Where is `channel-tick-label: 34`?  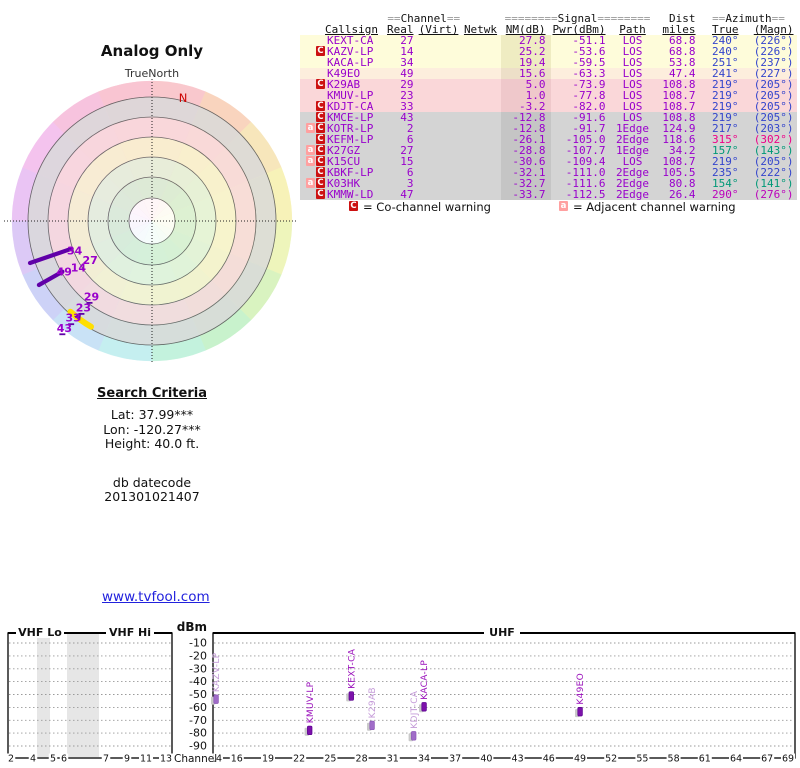
channel-tick-label: 34 is located at coordinates (424, 759).